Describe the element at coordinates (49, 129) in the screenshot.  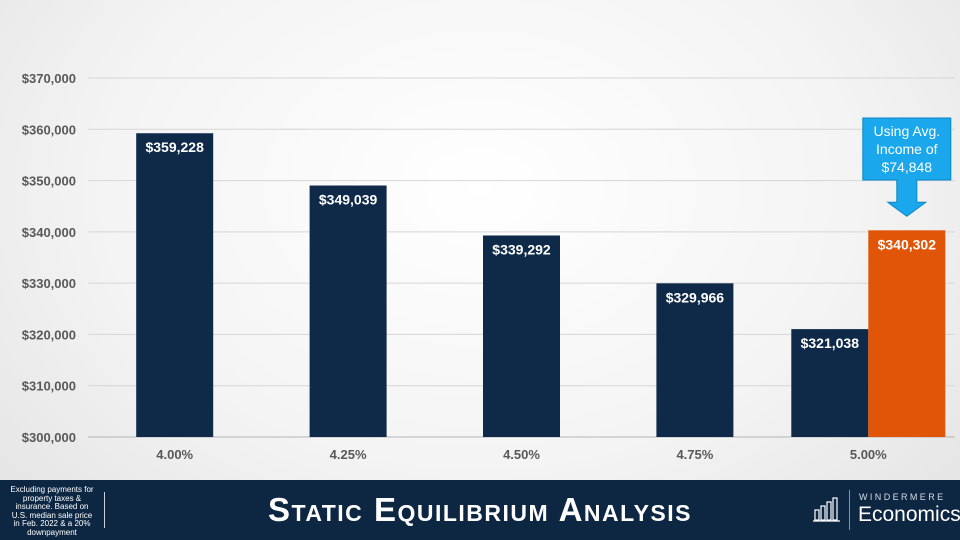
I see `y-tick-label: $360,000` at that location.